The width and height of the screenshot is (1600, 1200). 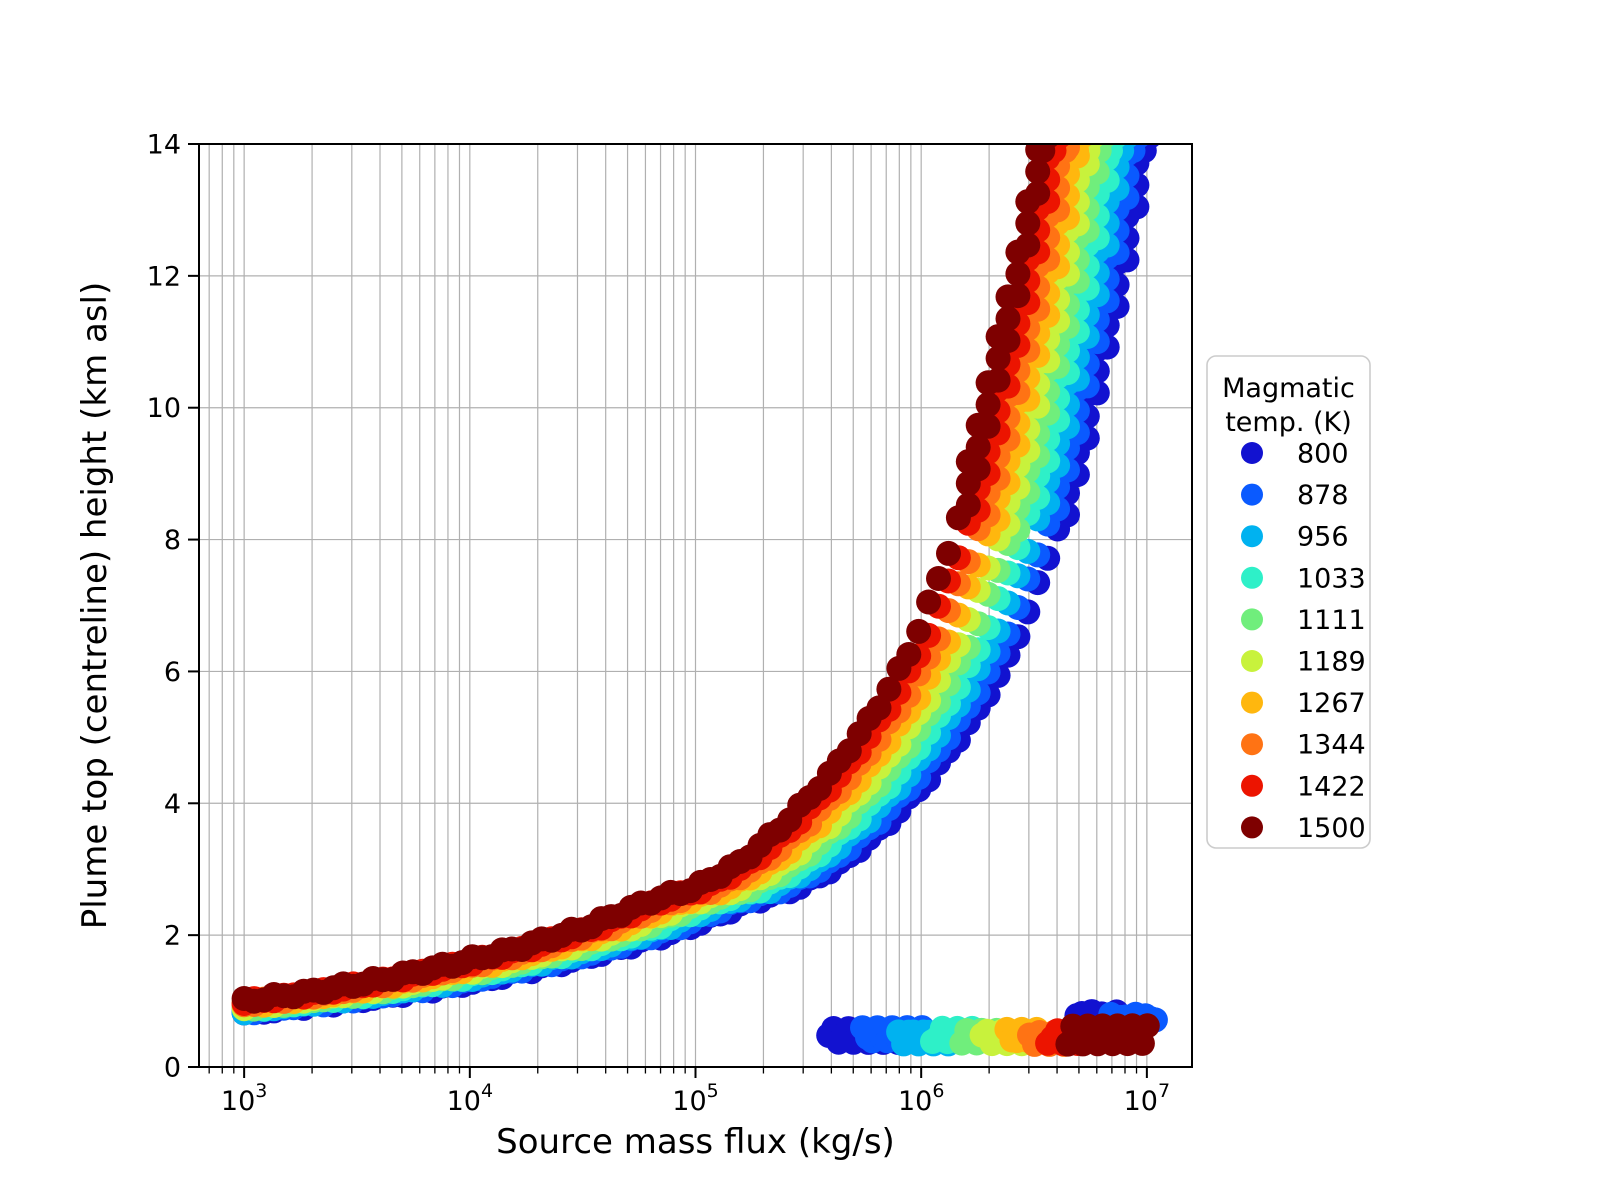 What do you see at coordinates (1331, 620) in the screenshot?
I see `legend-entry-label: 1111` at bounding box center [1331, 620].